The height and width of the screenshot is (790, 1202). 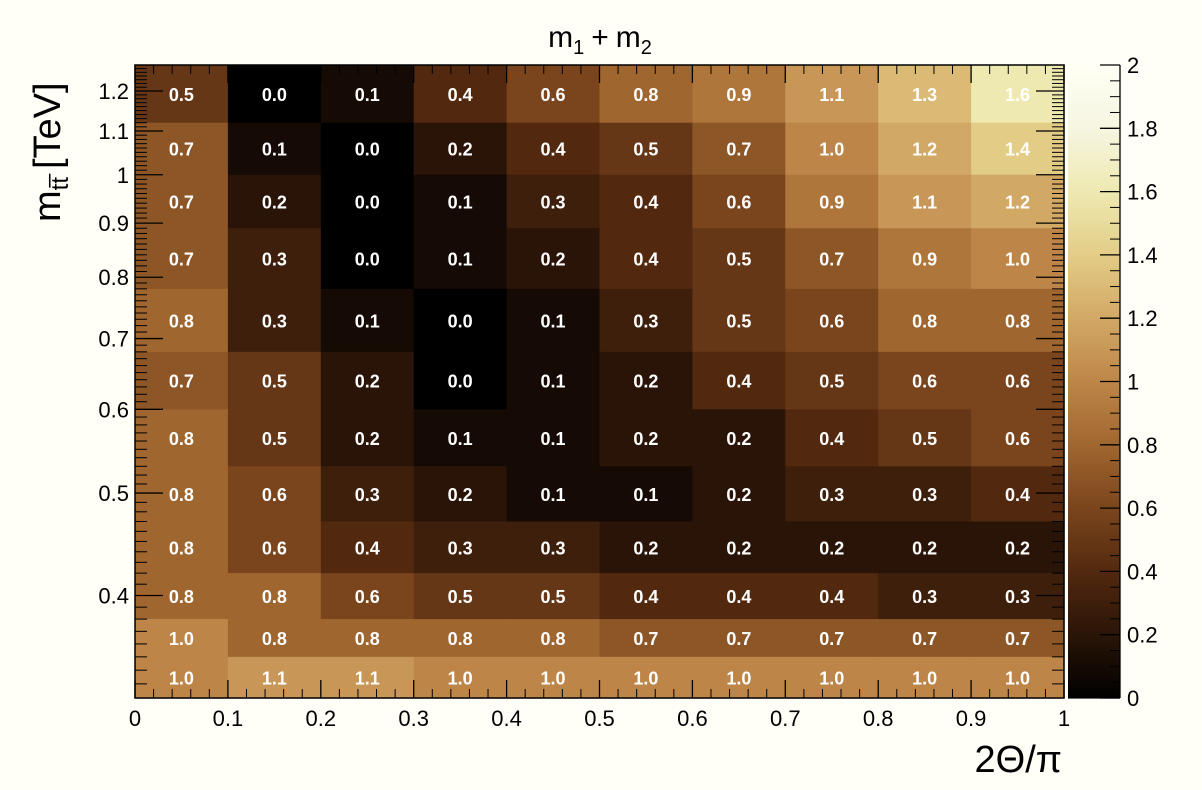 What do you see at coordinates (1017, 95) in the screenshot?
I see `cell-value-label: 1.6` at bounding box center [1017, 95].